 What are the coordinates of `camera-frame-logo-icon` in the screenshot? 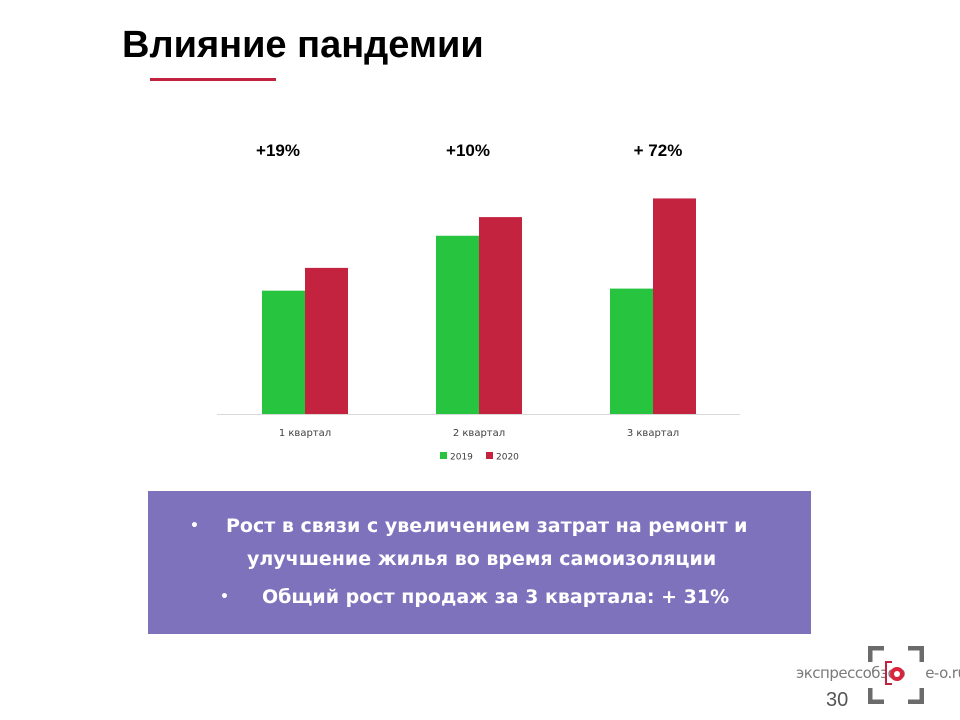 It's located at (896, 675).